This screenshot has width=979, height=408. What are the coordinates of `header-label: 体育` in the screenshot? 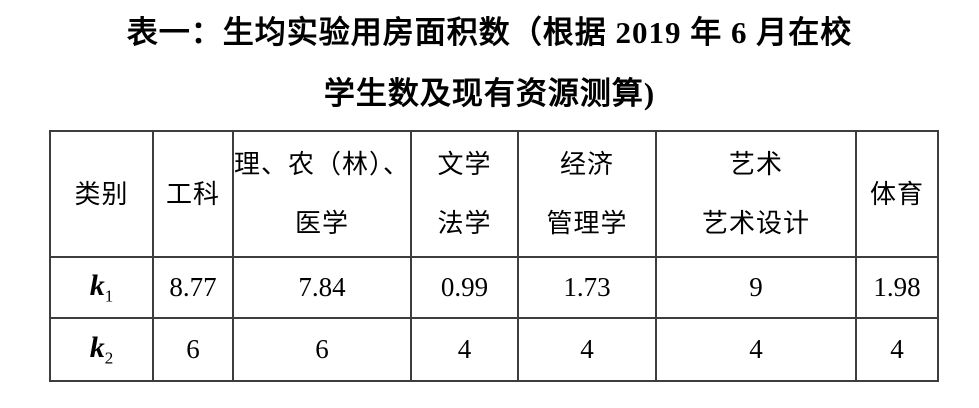 It's located at (896, 194).